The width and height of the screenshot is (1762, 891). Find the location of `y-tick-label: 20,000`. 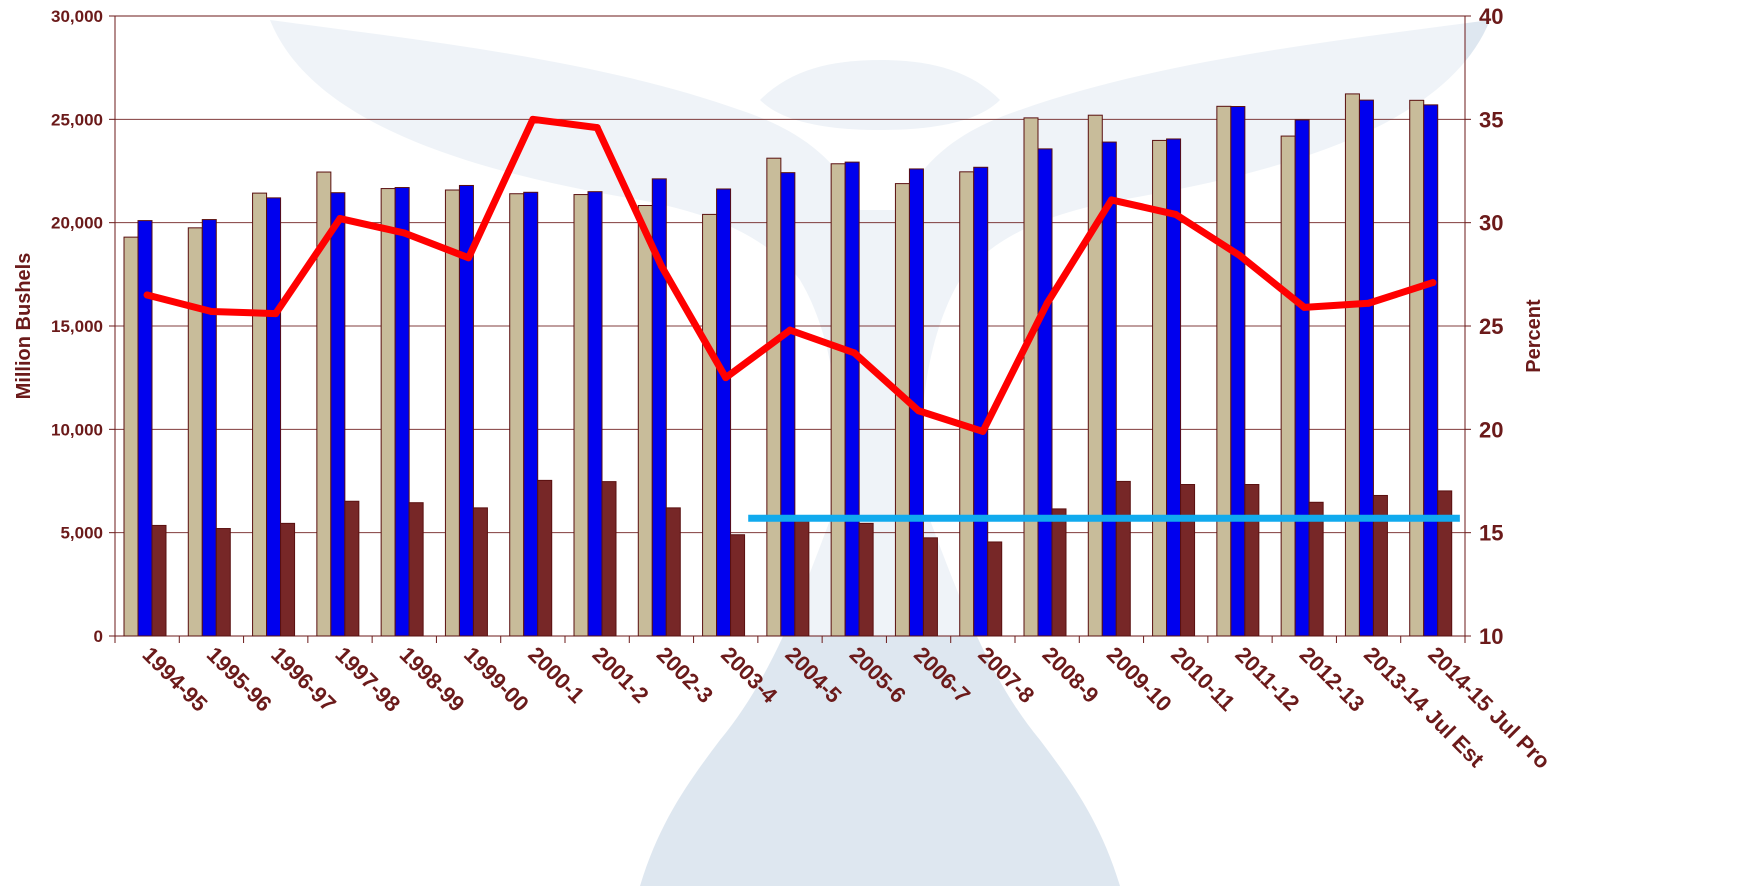

y-tick-label: 20,000 is located at coordinates (77, 223).